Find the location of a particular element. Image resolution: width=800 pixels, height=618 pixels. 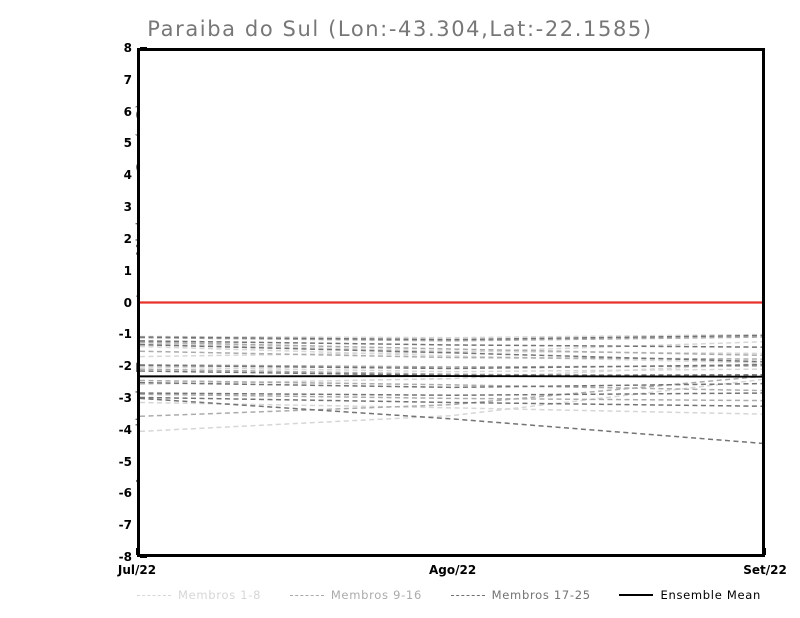

legend-item: Membros 9-16 is located at coordinates (355, 595).